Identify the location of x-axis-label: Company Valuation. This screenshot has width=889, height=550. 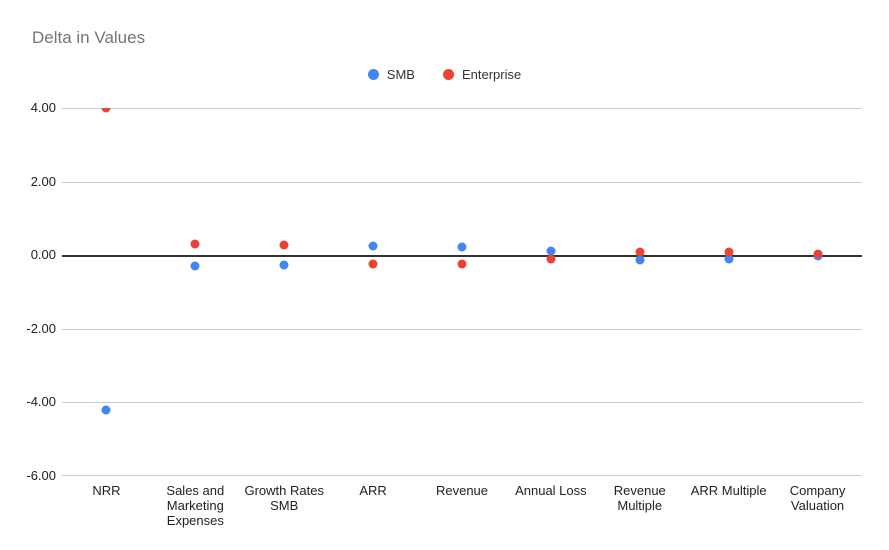
(817, 498).